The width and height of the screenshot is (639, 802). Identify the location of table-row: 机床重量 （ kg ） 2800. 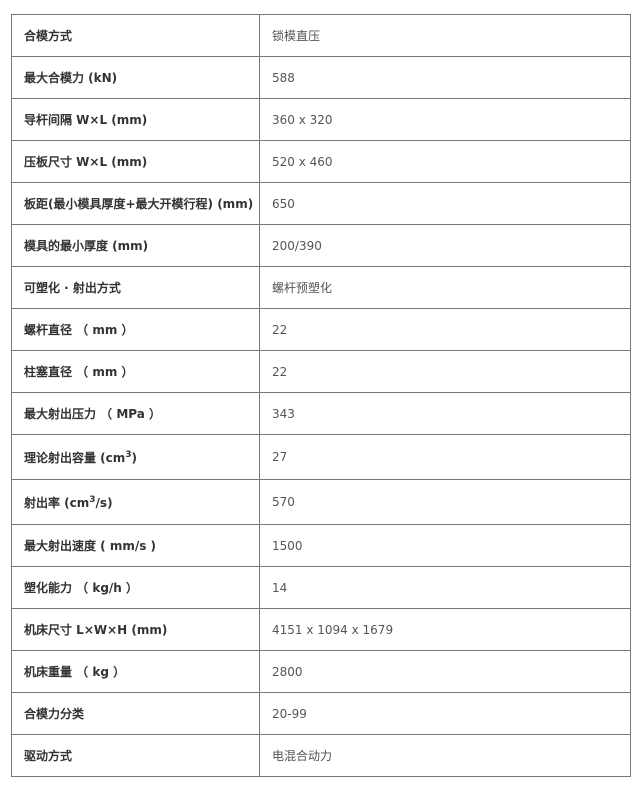
(321, 671).